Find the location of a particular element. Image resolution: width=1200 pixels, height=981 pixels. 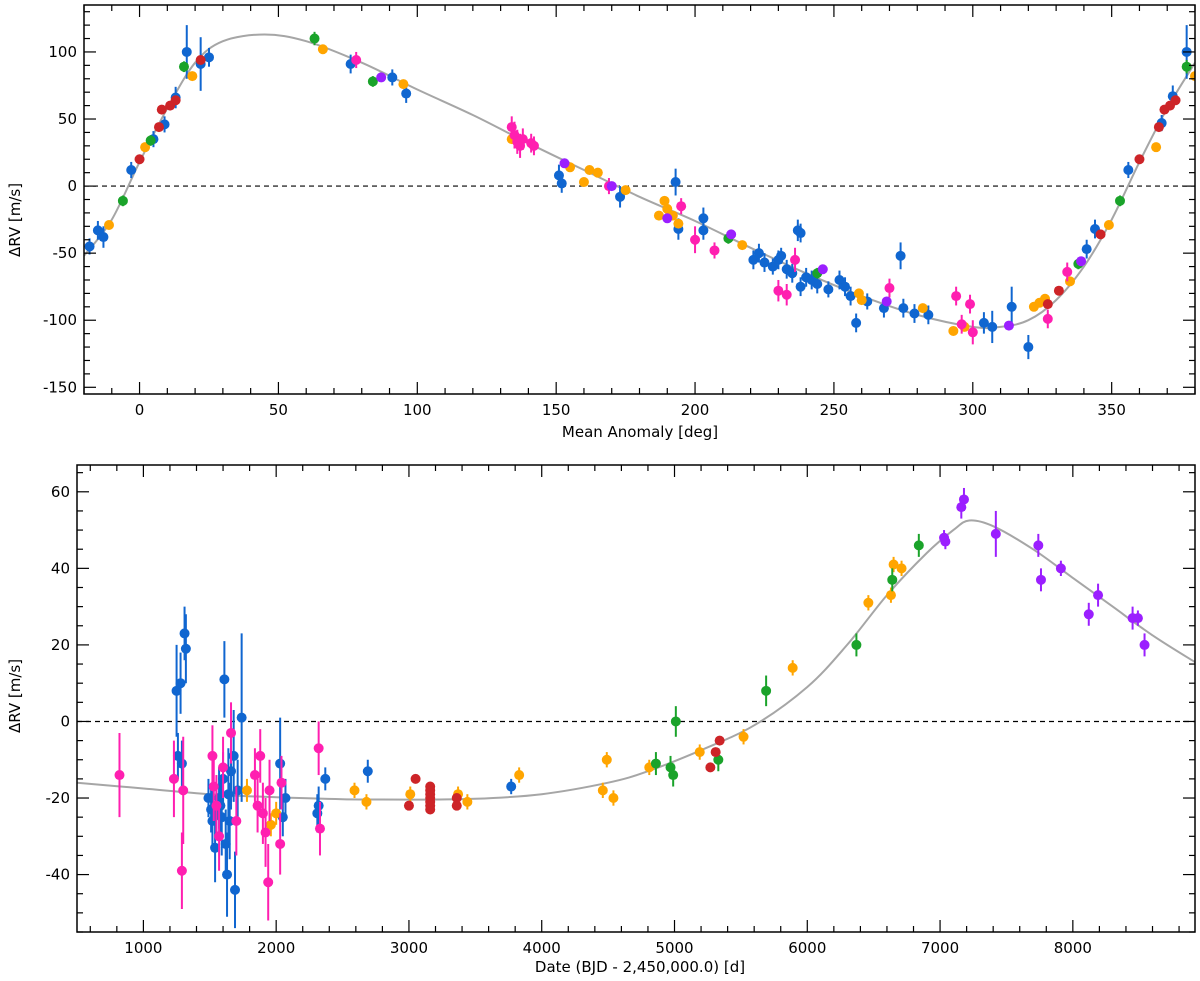

top-ytick-label: 0 is located at coordinates (72, 186).